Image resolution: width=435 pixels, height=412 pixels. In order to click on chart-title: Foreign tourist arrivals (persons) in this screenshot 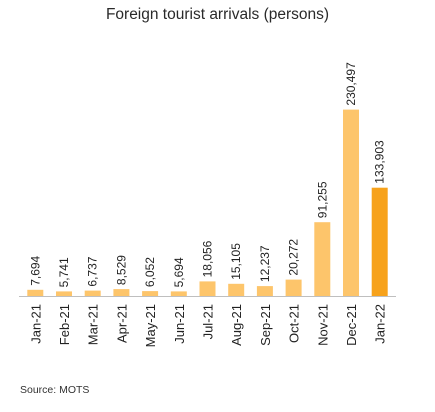, I will do `click(217, 14)`.